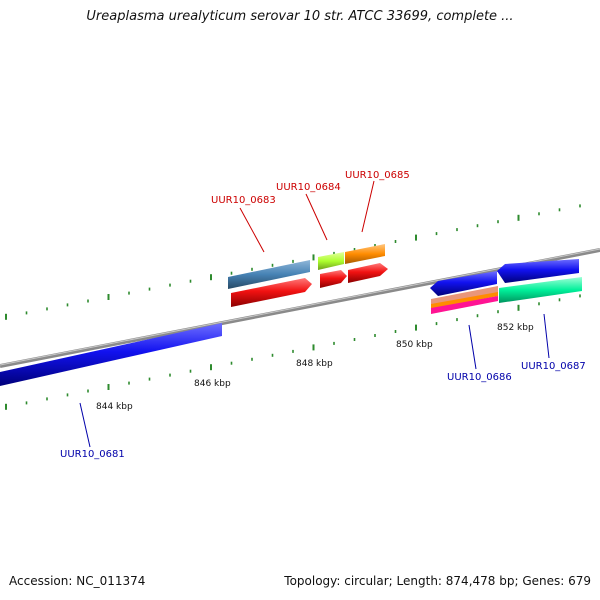 The width and height of the screenshot is (600, 600). I want to click on gene-uur10-0683-arrow, so click(269, 274).